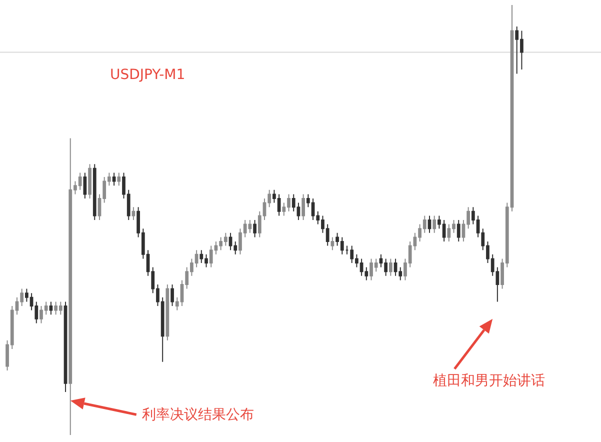  Describe the element at coordinates (198, 415) in the screenshot. I see `annotation: 利率决议结果公布` at that location.